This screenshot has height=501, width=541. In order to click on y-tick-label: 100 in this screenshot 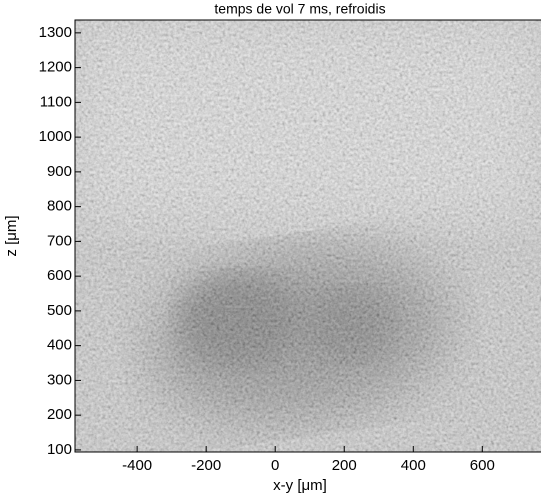, I will do `click(59, 449)`.